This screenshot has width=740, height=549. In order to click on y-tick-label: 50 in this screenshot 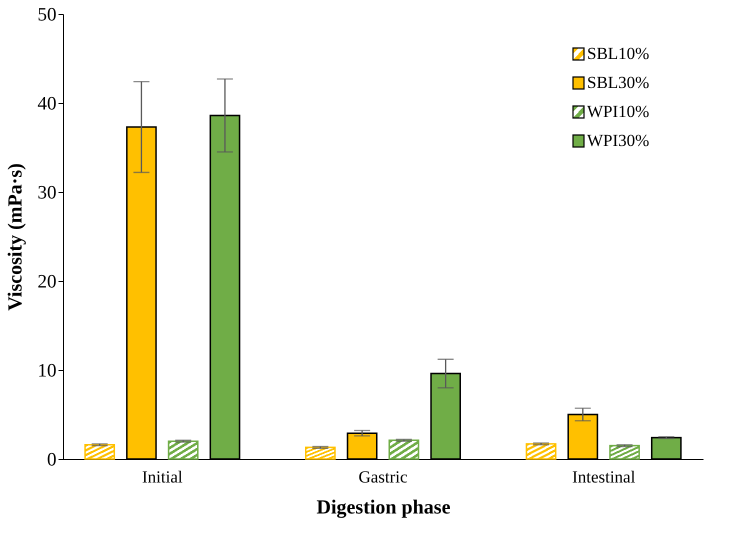, I will do `click(47, 15)`.